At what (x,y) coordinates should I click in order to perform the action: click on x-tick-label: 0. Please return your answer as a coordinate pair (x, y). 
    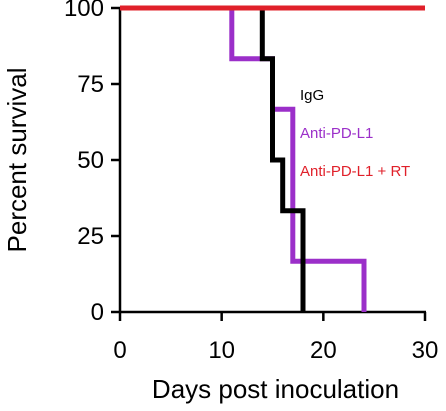
    Looking at the image, I should click on (119, 350).